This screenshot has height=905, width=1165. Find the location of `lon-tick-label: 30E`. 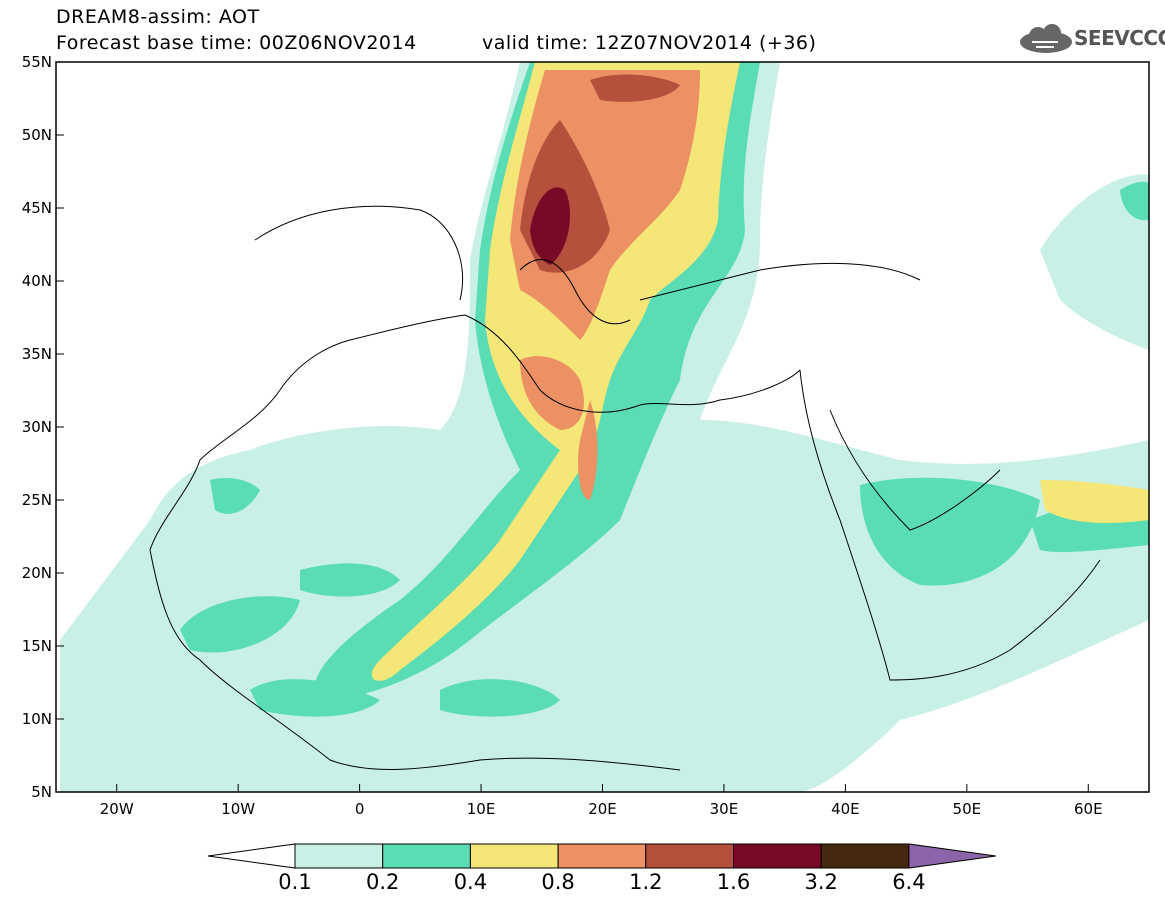

lon-tick-label: 30E is located at coordinates (724, 809).